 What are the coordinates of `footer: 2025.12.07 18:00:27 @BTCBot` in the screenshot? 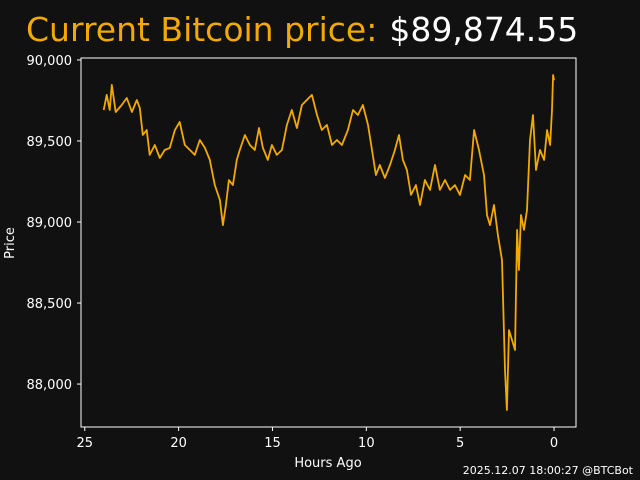 It's located at (548, 470).